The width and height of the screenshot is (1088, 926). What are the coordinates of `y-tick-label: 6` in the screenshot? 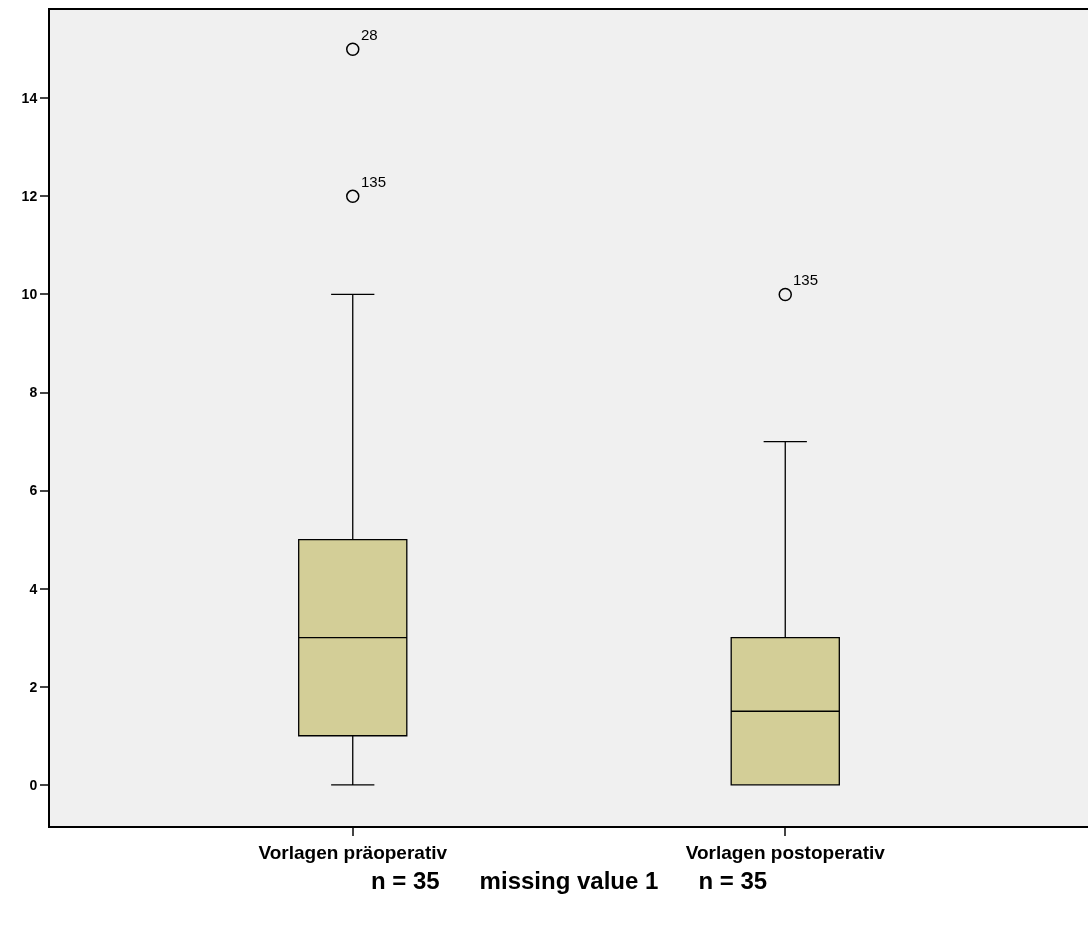 It's located at (33, 490).